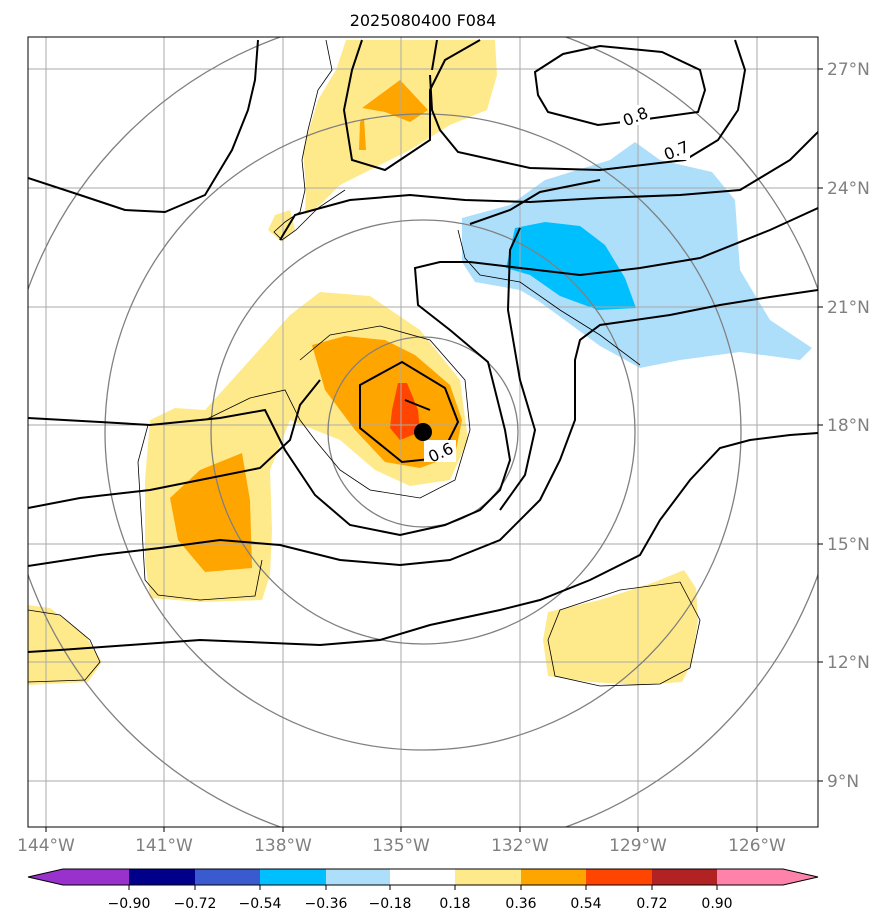  Describe the element at coordinates (848, 545) in the screenshot. I see `lat-label-15n: 15°N` at that location.